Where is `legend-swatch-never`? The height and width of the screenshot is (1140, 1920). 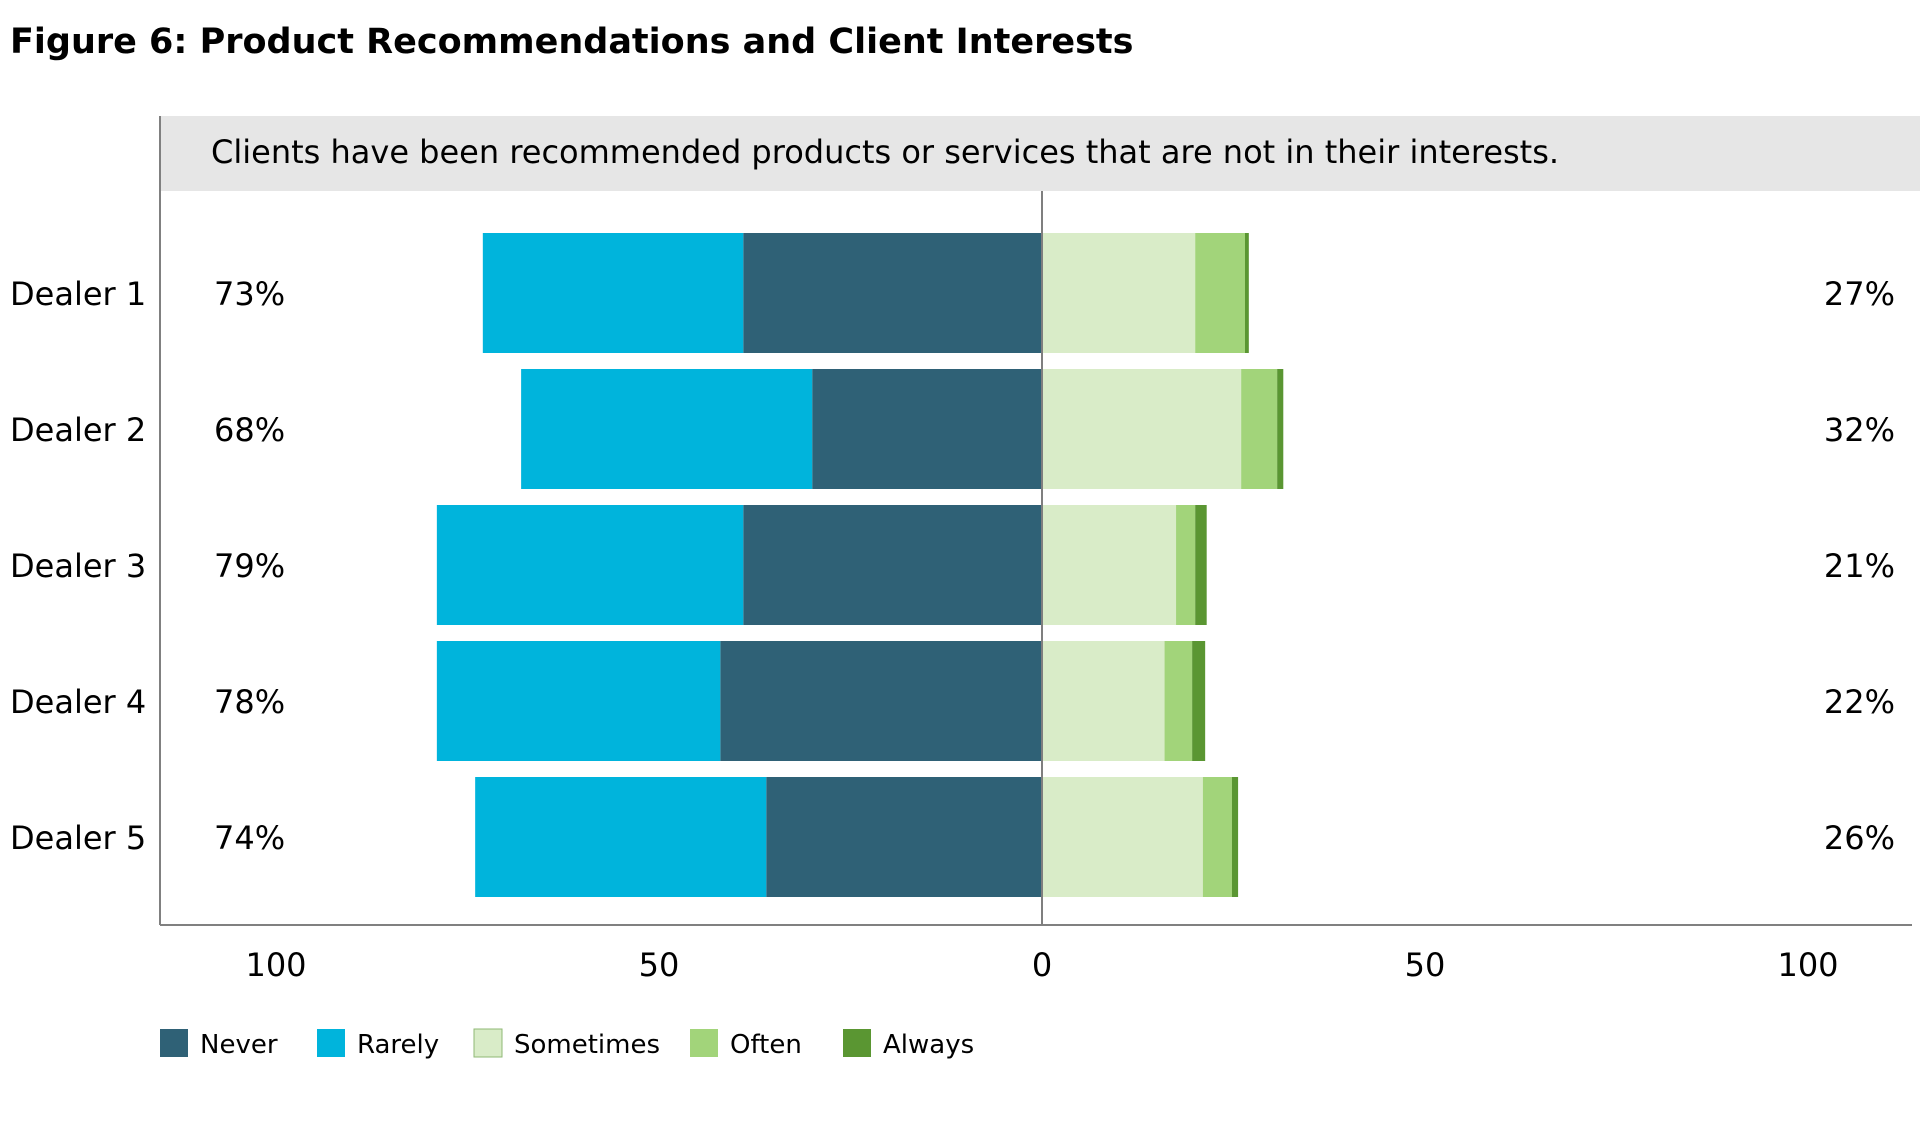 legend-swatch-never is located at coordinates (174, 1043).